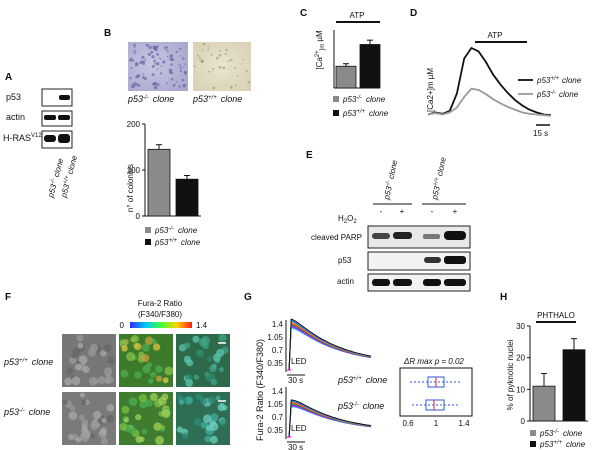  What do you see at coordinates (57, 118) in the screenshot?
I see `blot-a-actin` at bounding box center [57, 118].